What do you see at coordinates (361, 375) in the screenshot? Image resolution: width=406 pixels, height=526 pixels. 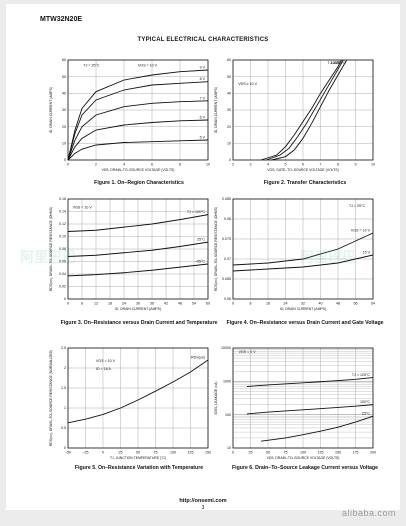 I see `series-label: TJ = 125°C` at bounding box center [361, 375].